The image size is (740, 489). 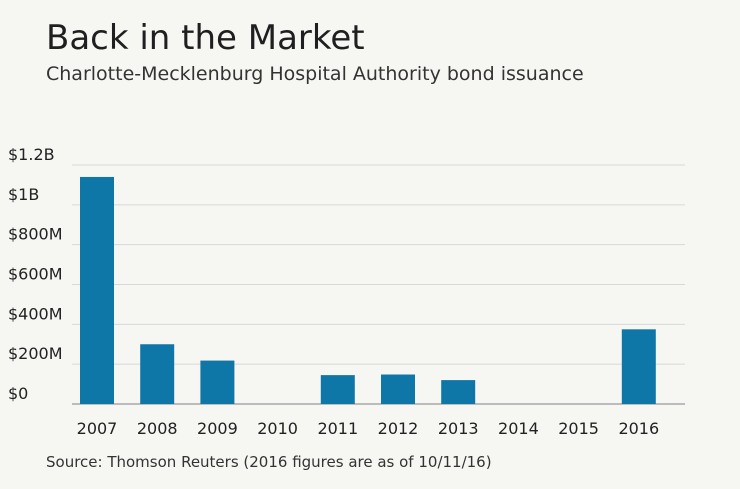 I want to click on x-tick-label: 2014, so click(x=518, y=428).